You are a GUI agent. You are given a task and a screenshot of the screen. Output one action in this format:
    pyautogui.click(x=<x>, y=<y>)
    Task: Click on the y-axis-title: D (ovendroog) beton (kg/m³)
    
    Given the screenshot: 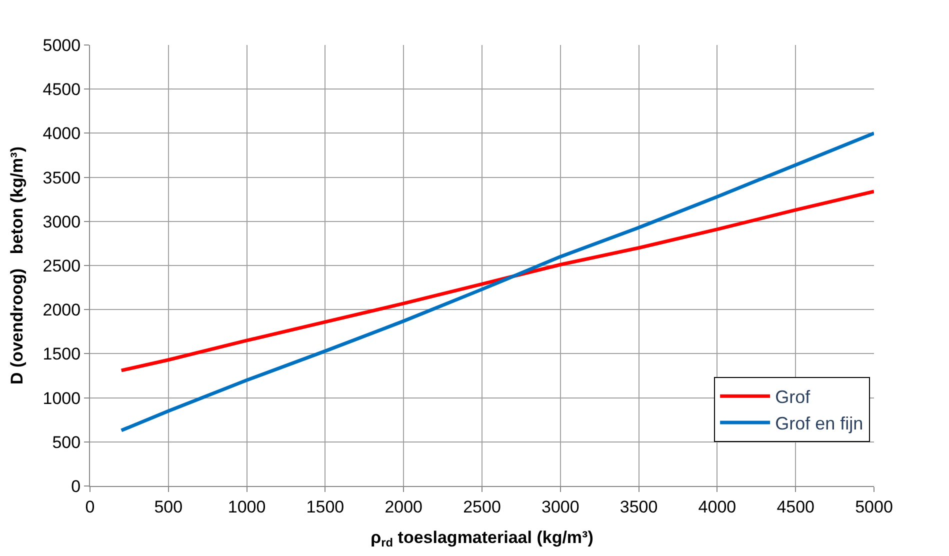 What is the action you would take?
    pyautogui.click(x=16, y=265)
    